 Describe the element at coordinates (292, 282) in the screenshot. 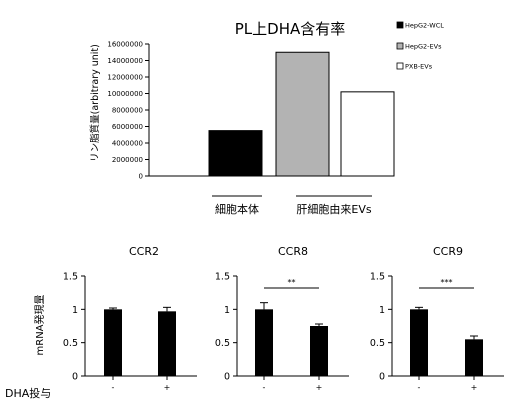

I see `significance-marker: **` at that location.